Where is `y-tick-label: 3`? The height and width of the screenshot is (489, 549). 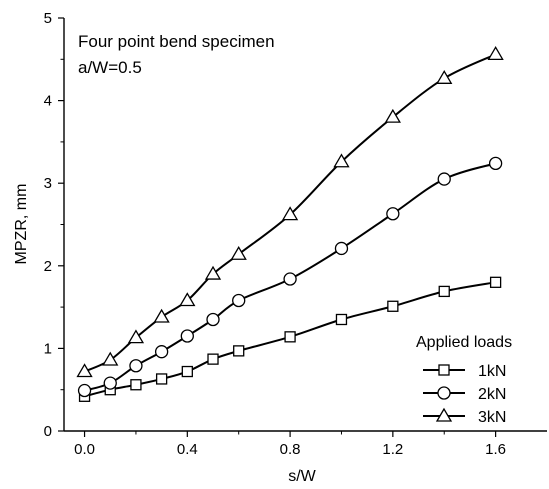 y-tick-label: 3 is located at coordinates (48, 183).